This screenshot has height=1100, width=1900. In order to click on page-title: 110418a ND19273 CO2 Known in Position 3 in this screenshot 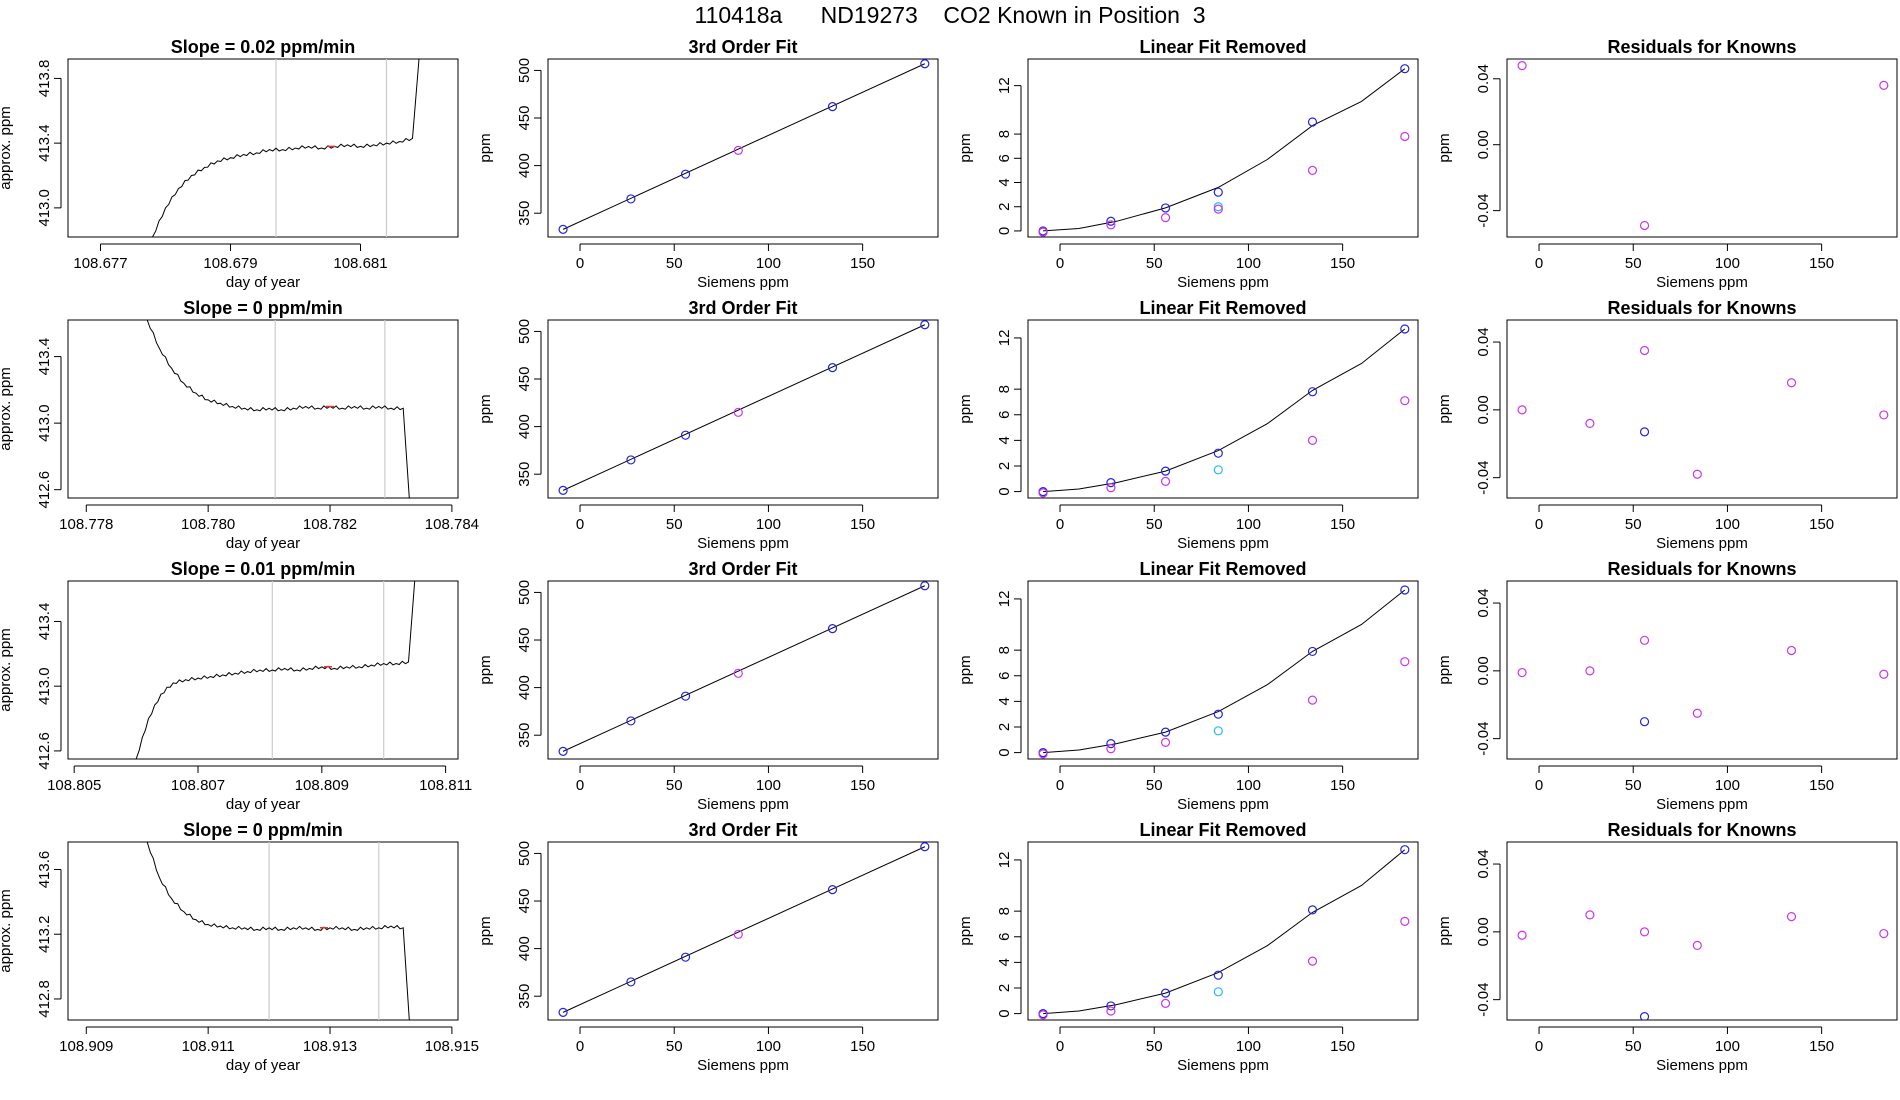, I will do `click(950, 15)`.